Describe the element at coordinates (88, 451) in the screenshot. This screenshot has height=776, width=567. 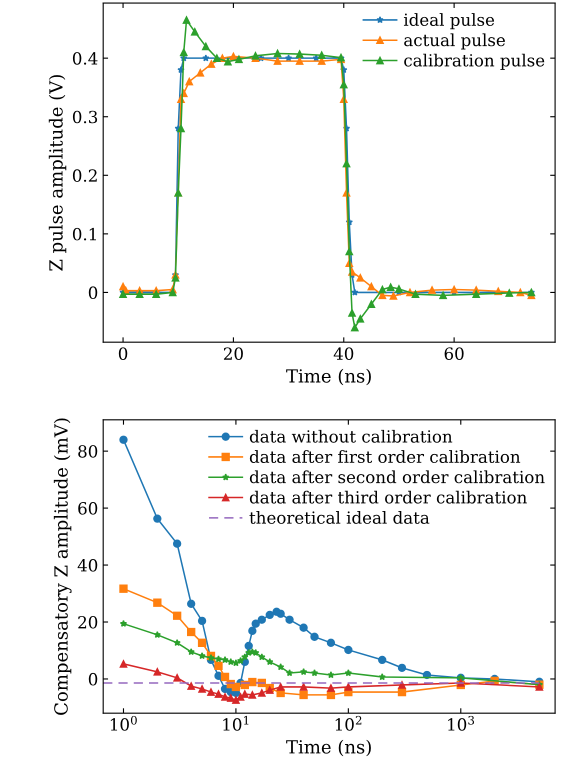
I see `y-tick-label: 80` at that location.